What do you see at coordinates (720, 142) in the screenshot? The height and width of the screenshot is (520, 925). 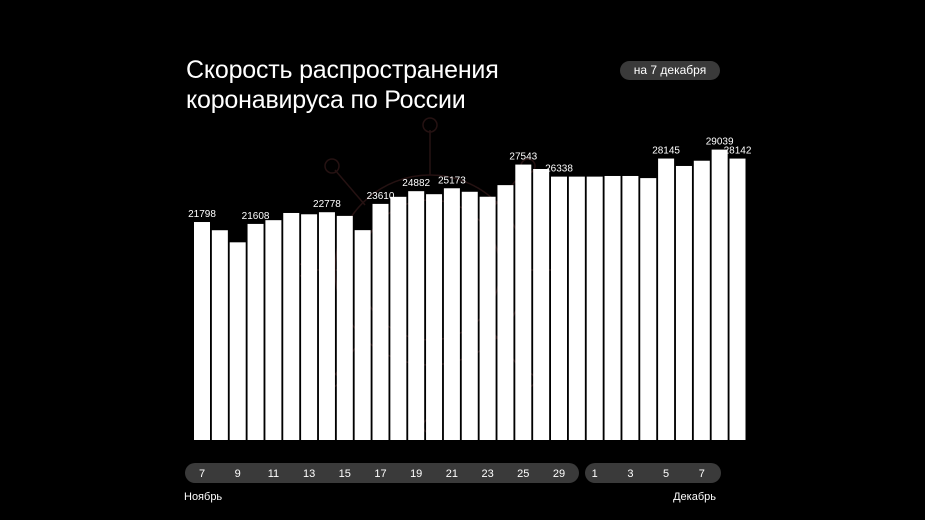 I see `data-label-29: 29039` at bounding box center [720, 142].